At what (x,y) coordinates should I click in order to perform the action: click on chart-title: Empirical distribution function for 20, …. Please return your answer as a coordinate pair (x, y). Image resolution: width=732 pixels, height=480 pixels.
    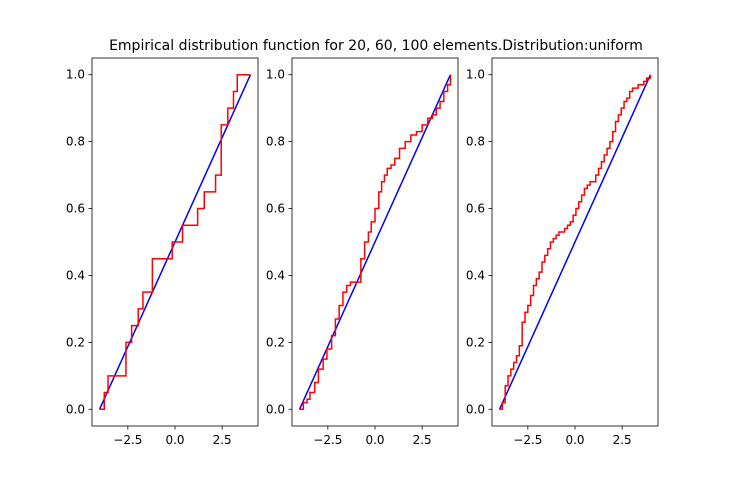
    Looking at the image, I should click on (376, 46).